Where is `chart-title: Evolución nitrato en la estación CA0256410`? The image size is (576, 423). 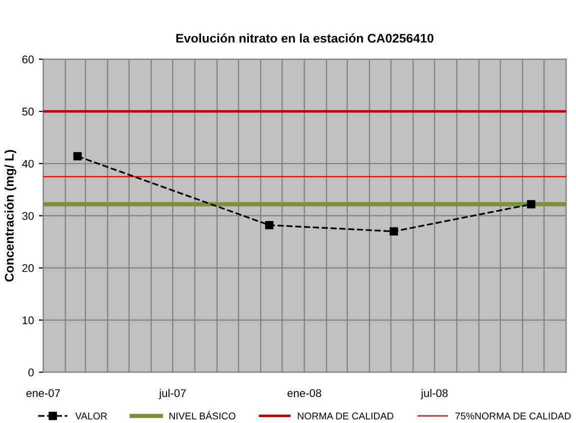 chart-title: Evolución nitrato en la estación CA0256410 is located at coordinates (305, 38).